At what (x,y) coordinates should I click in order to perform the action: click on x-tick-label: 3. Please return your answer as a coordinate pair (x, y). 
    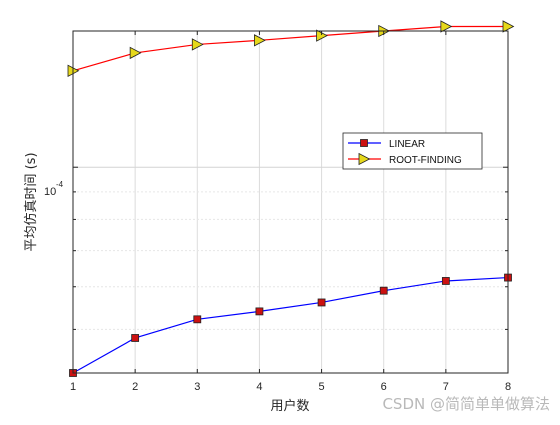
    Looking at the image, I should click on (197, 387).